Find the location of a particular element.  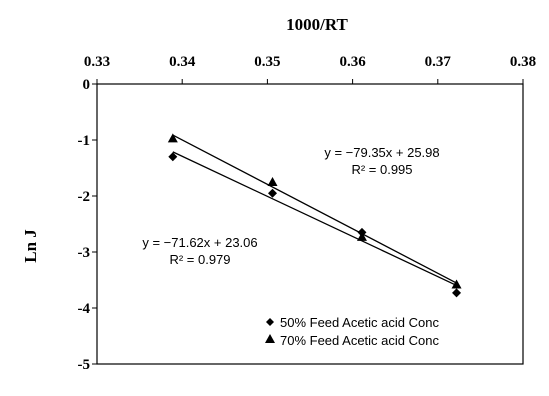

x-tick-label: 0.36 is located at coordinates (352, 62).